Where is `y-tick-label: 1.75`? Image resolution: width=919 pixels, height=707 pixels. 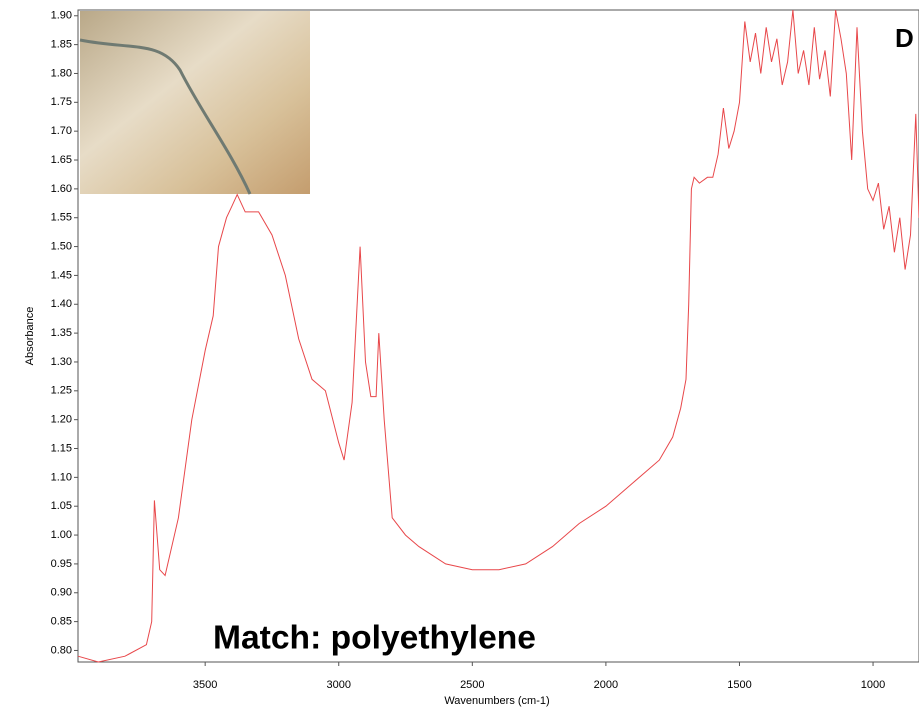 y-tick-label: 1.75 is located at coordinates (61, 102).